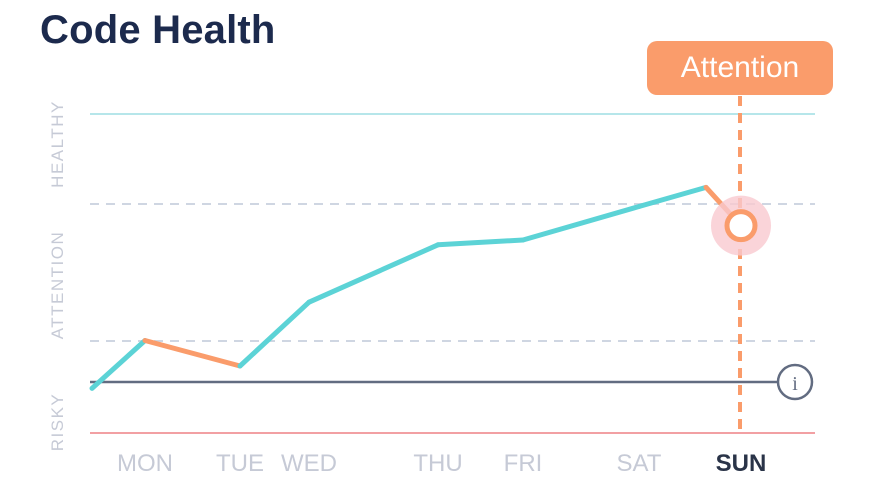 This screenshot has height=495, width=870. I want to click on info-icon, so click(795, 382).